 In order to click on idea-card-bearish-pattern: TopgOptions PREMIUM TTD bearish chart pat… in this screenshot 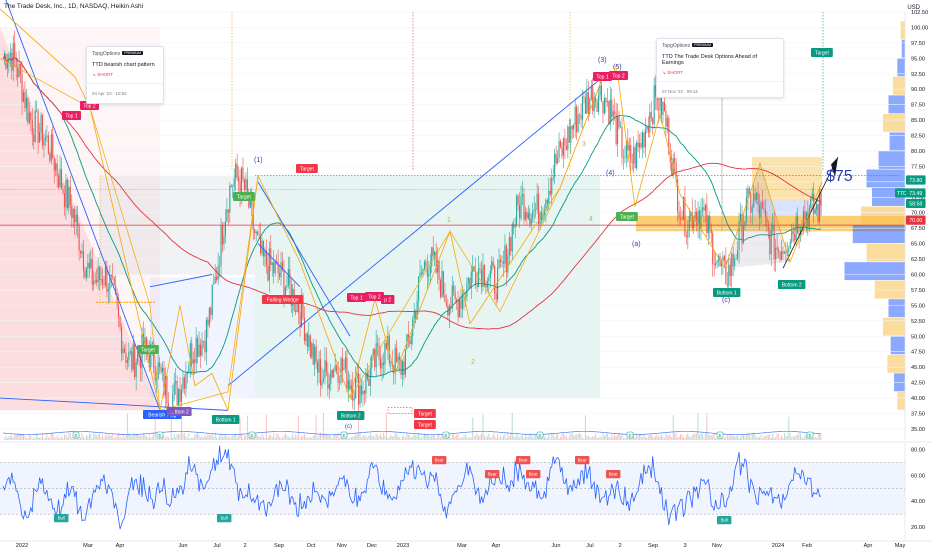, I will do `click(125, 75)`.